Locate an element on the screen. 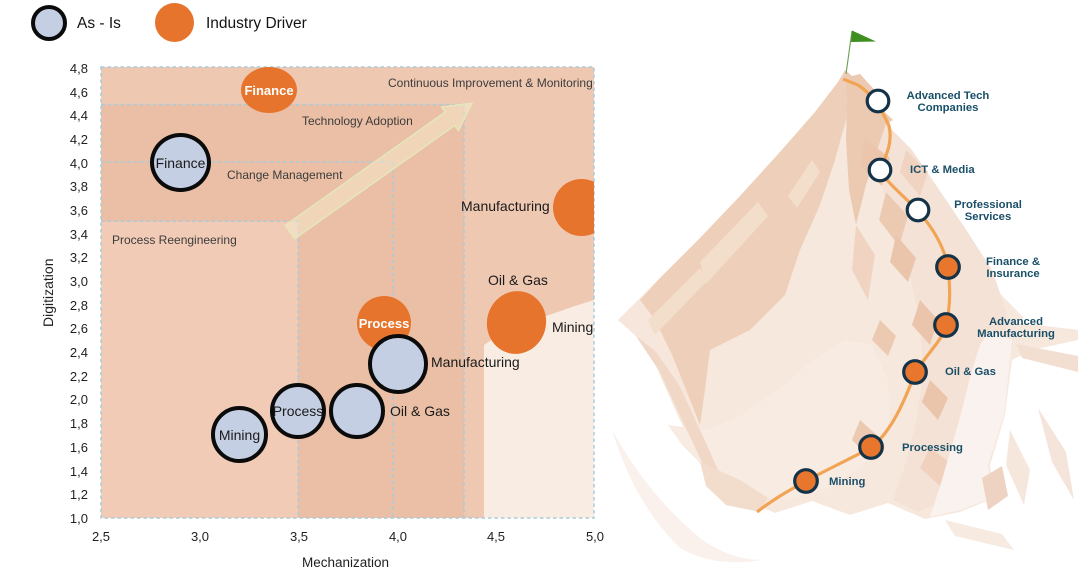  svg-text: Services is located at coordinates (988, 217).